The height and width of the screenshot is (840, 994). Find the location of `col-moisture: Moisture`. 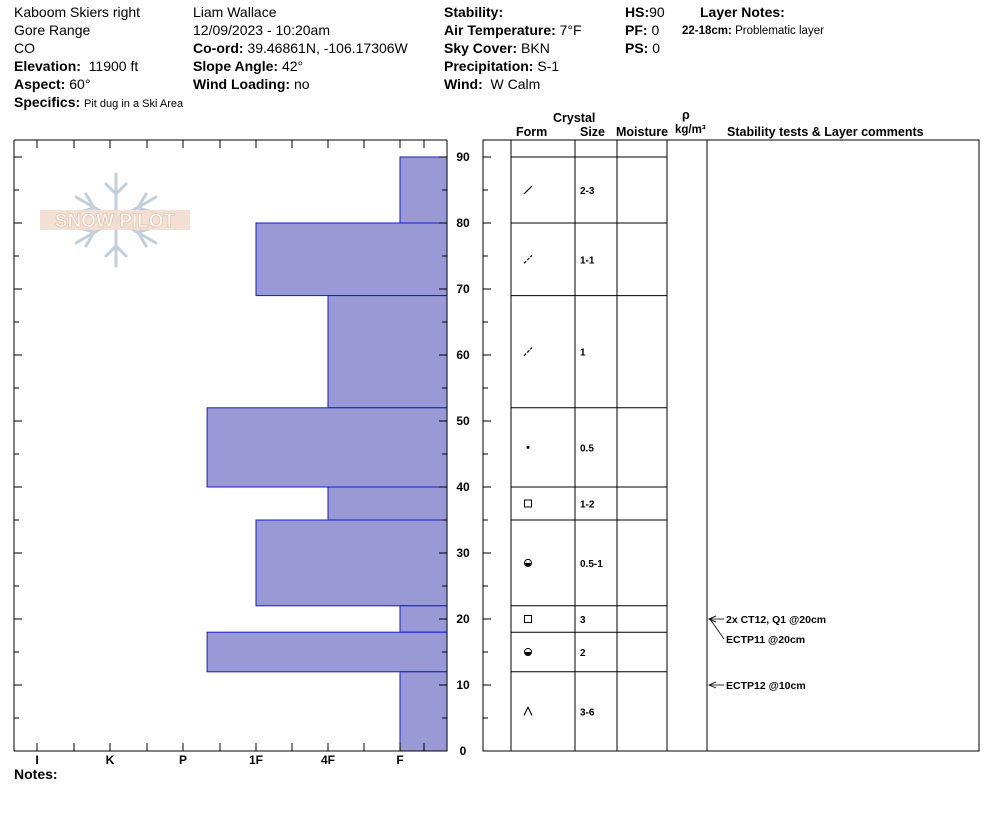

col-moisture: Moisture is located at coordinates (642, 132).